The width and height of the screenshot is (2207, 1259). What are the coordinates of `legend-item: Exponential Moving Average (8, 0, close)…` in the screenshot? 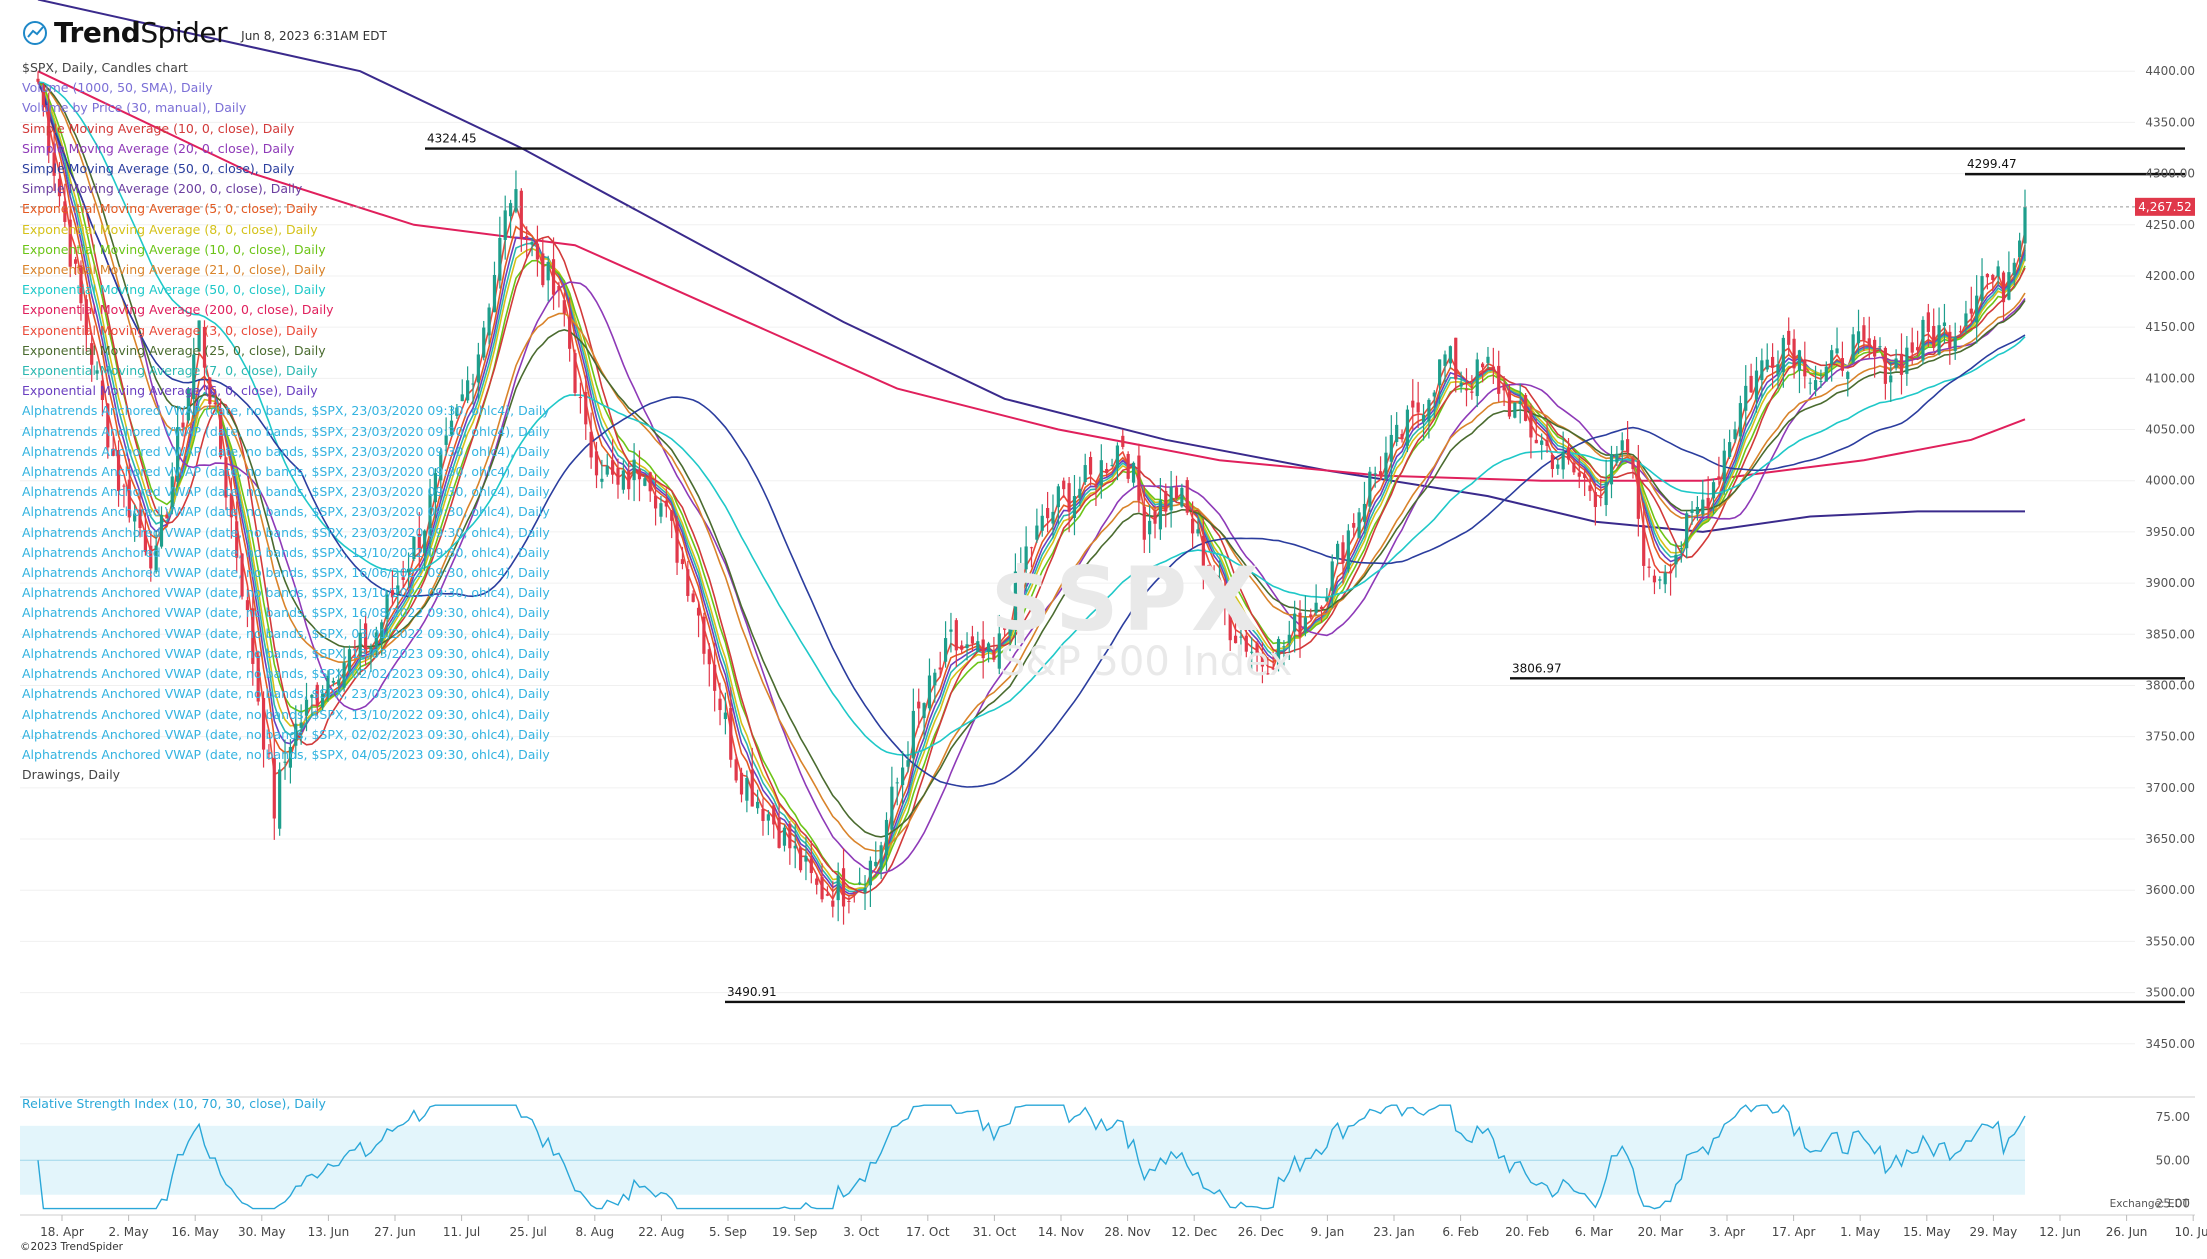 It's located at (170, 229).